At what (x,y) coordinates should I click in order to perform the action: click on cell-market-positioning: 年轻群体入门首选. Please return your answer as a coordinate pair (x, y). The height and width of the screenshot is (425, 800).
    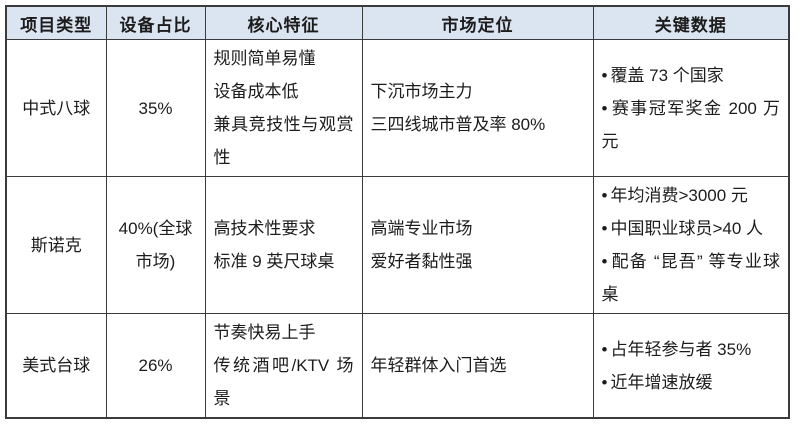
    Looking at the image, I should click on (477, 366).